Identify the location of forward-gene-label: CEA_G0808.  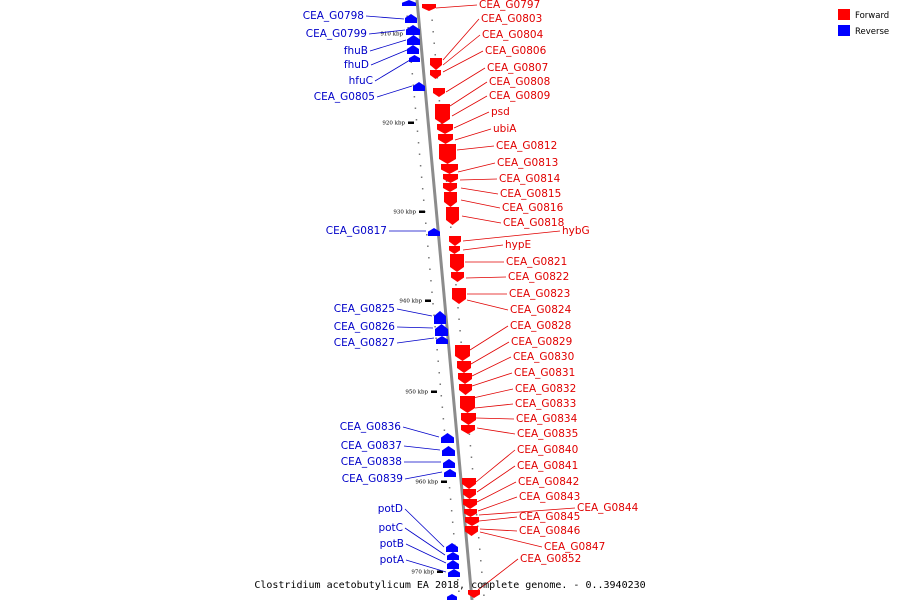
(519, 82).